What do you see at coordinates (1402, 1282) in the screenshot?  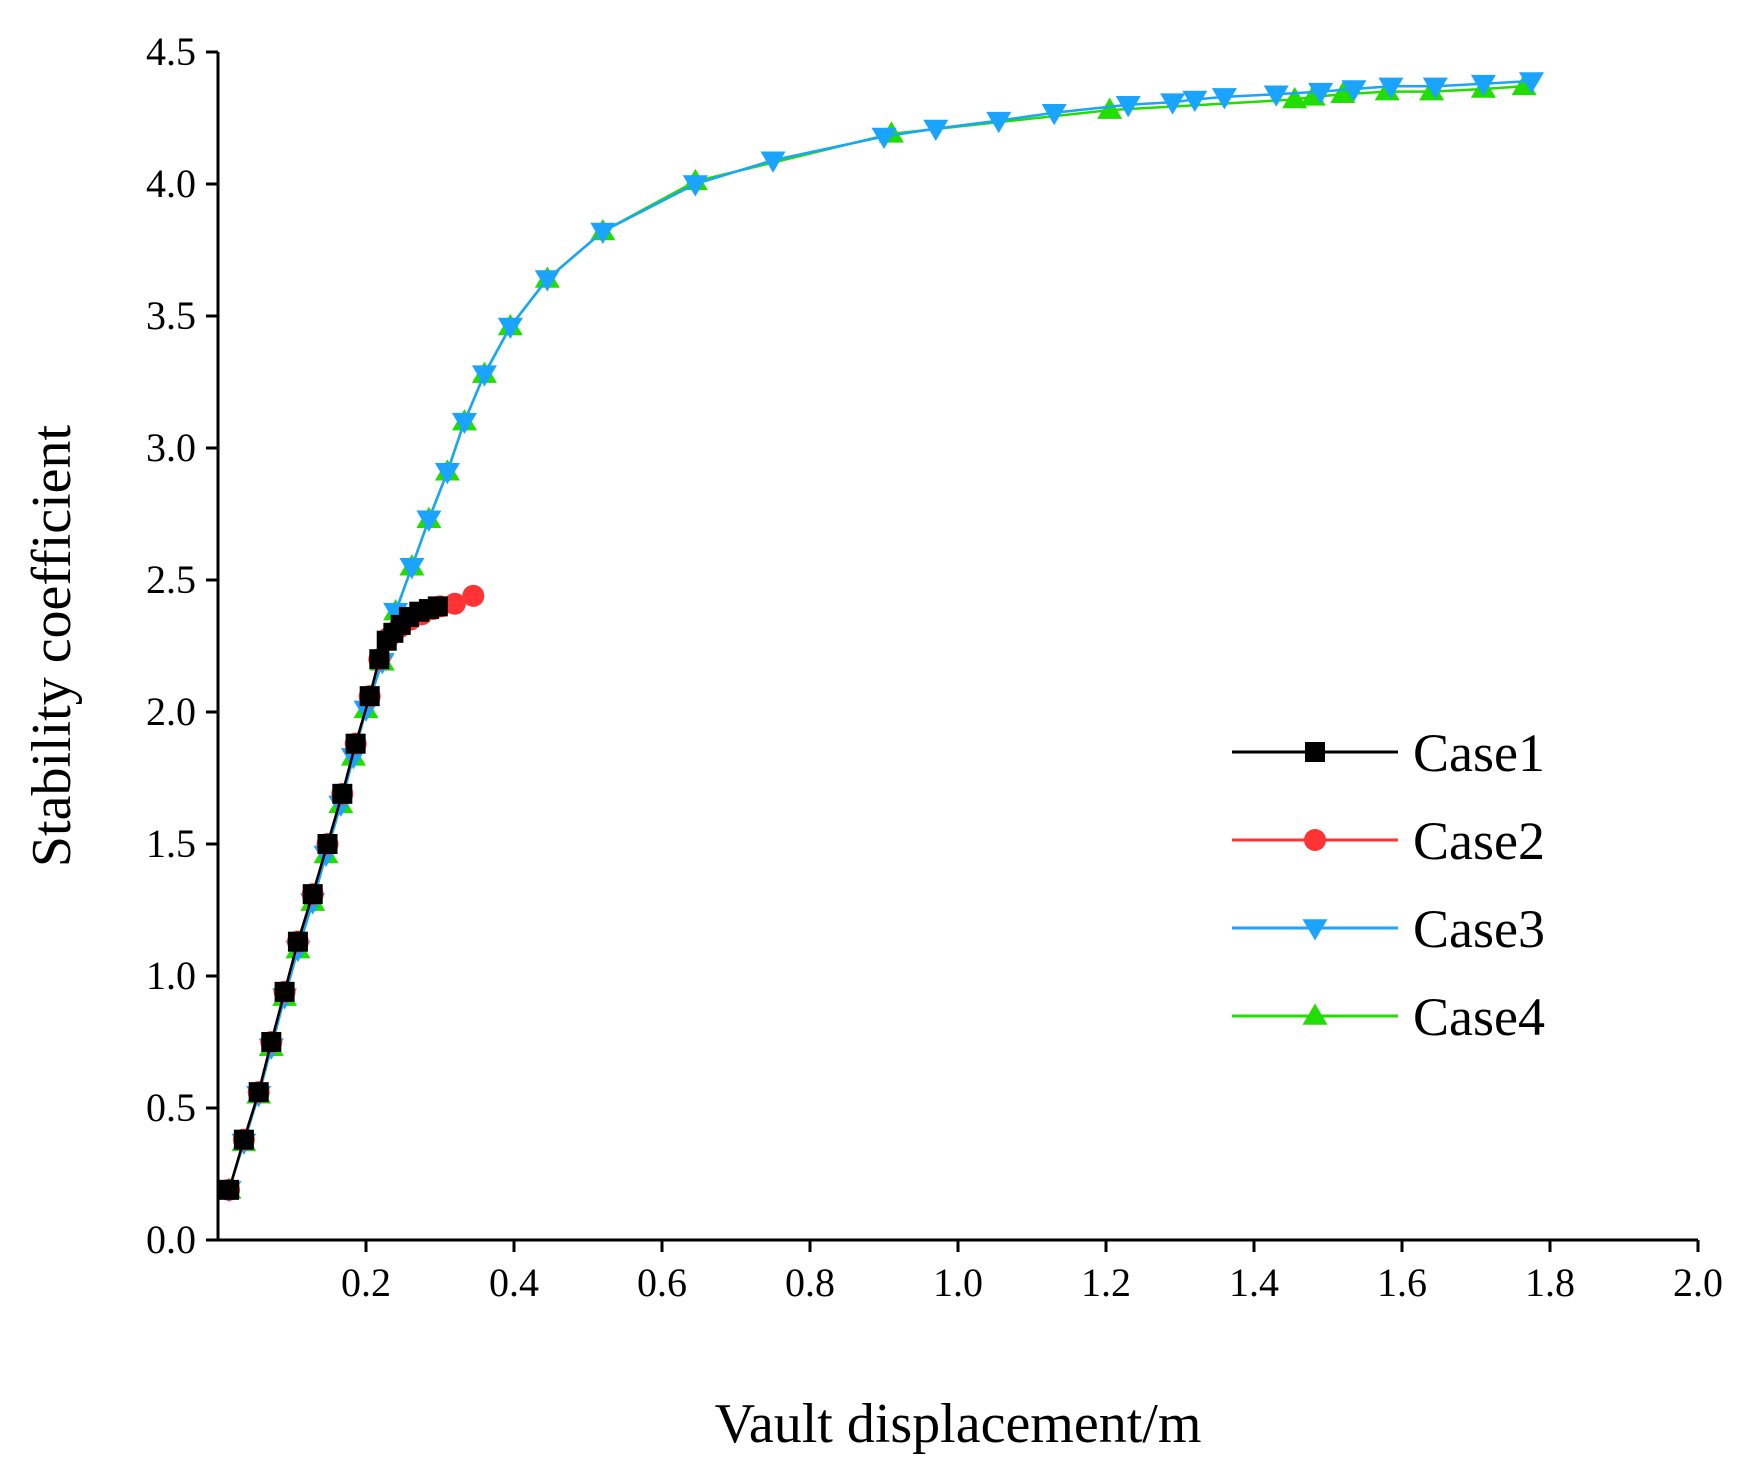 I see `x-tick-label: 1.6` at bounding box center [1402, 1282].